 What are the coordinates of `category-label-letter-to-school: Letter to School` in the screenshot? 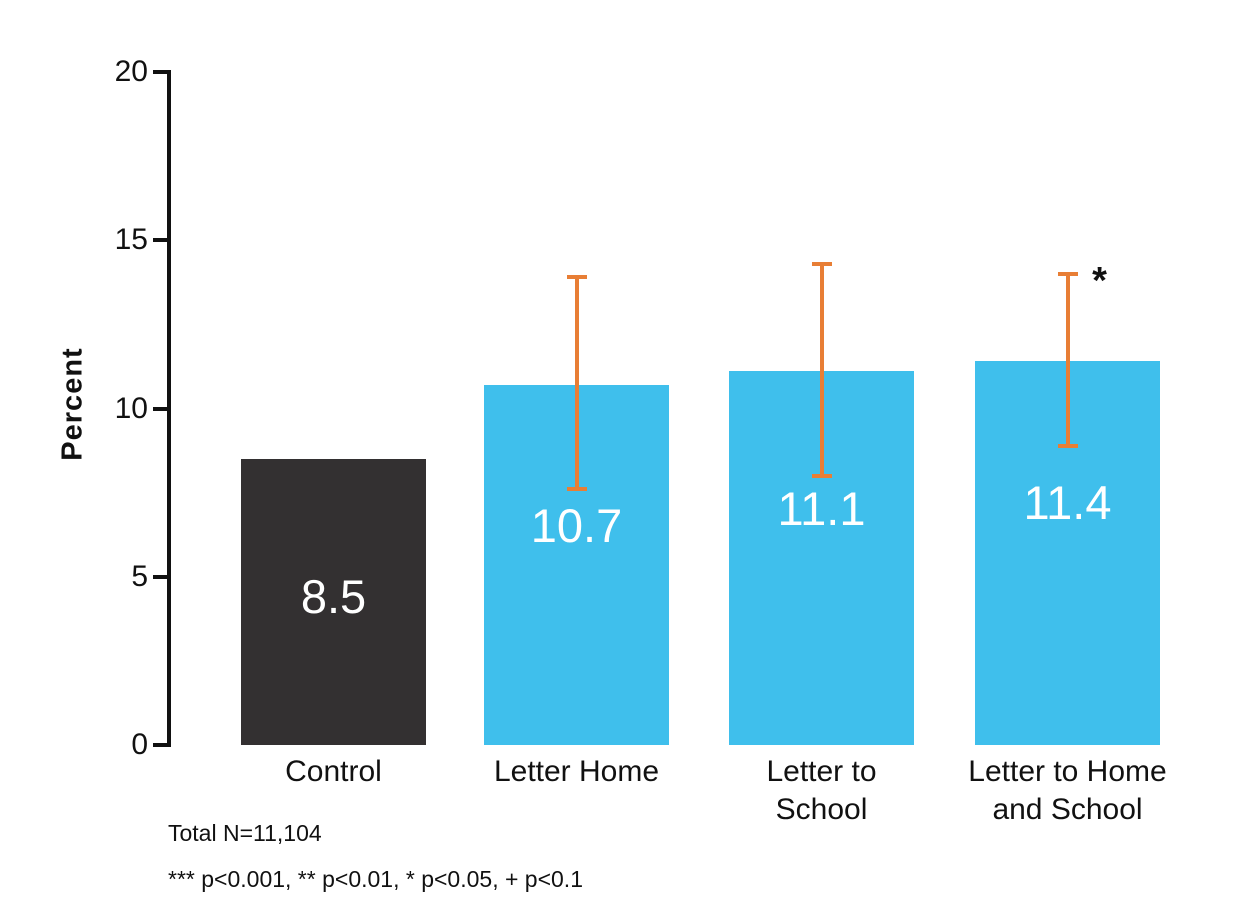 It's located at (821, 790).